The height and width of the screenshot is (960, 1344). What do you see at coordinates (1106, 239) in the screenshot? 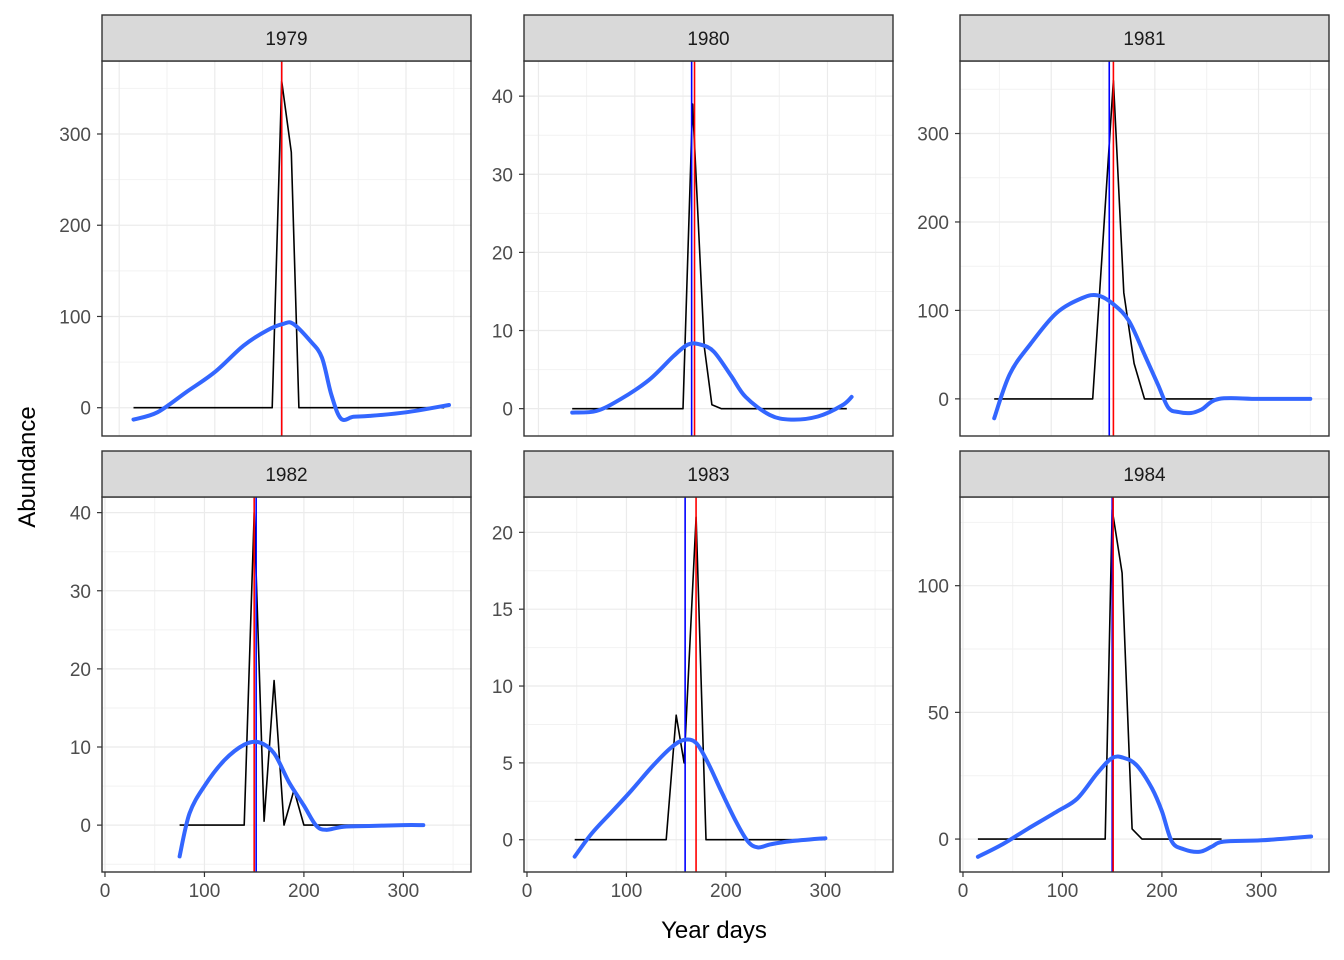
I see `observed-line-1981` at bounding box center [1106, 239].